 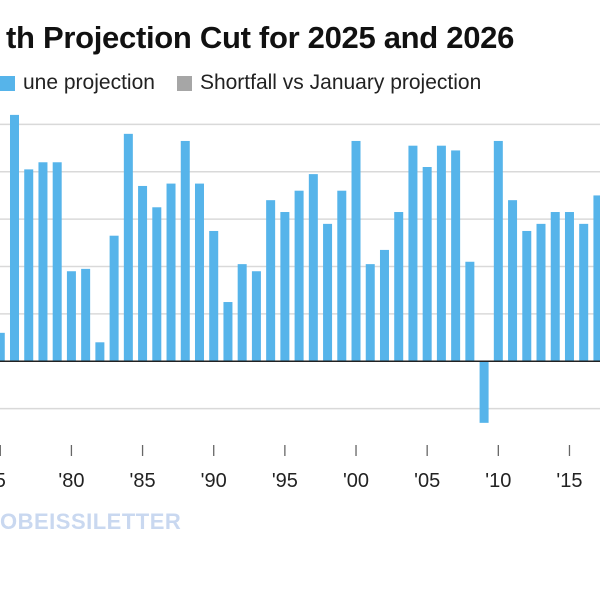 What do you see at coordinates (285, 481) in the screenshot?
I see `x-tick-label: '95` at bounding box center [285, 481].